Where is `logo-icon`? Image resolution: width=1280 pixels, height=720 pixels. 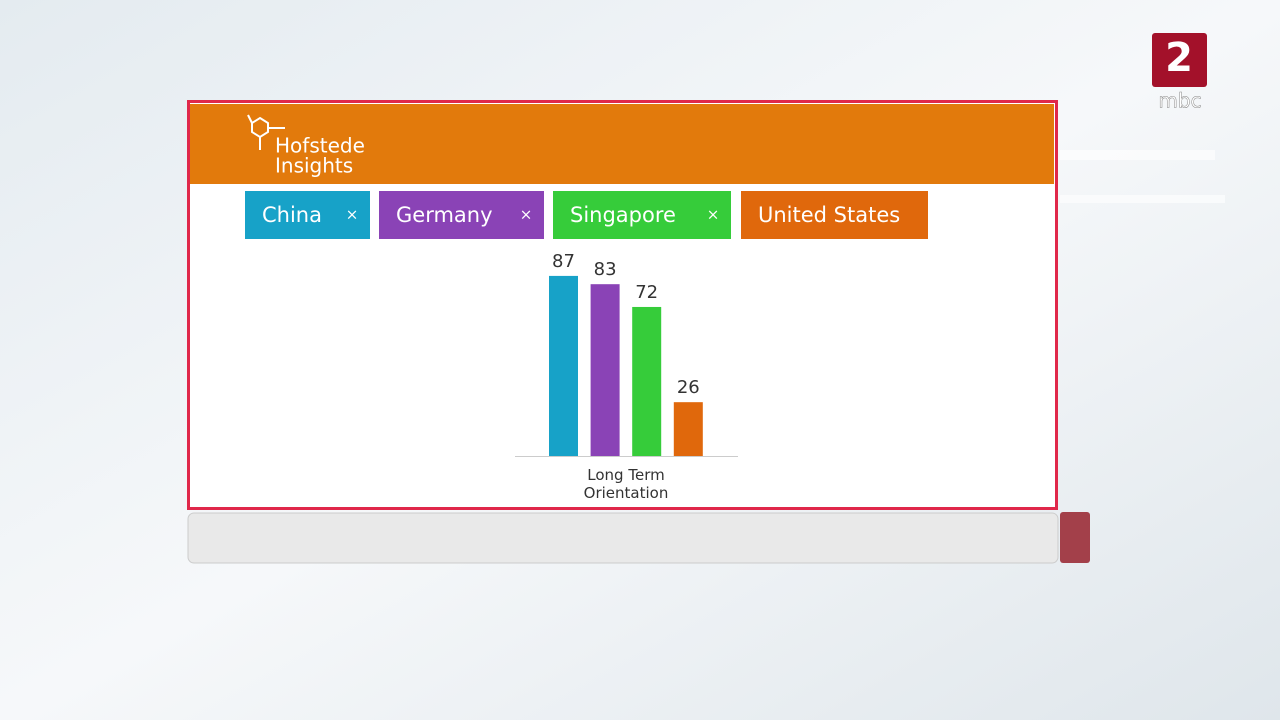
logo-icon is located at coordinates (266, 132).